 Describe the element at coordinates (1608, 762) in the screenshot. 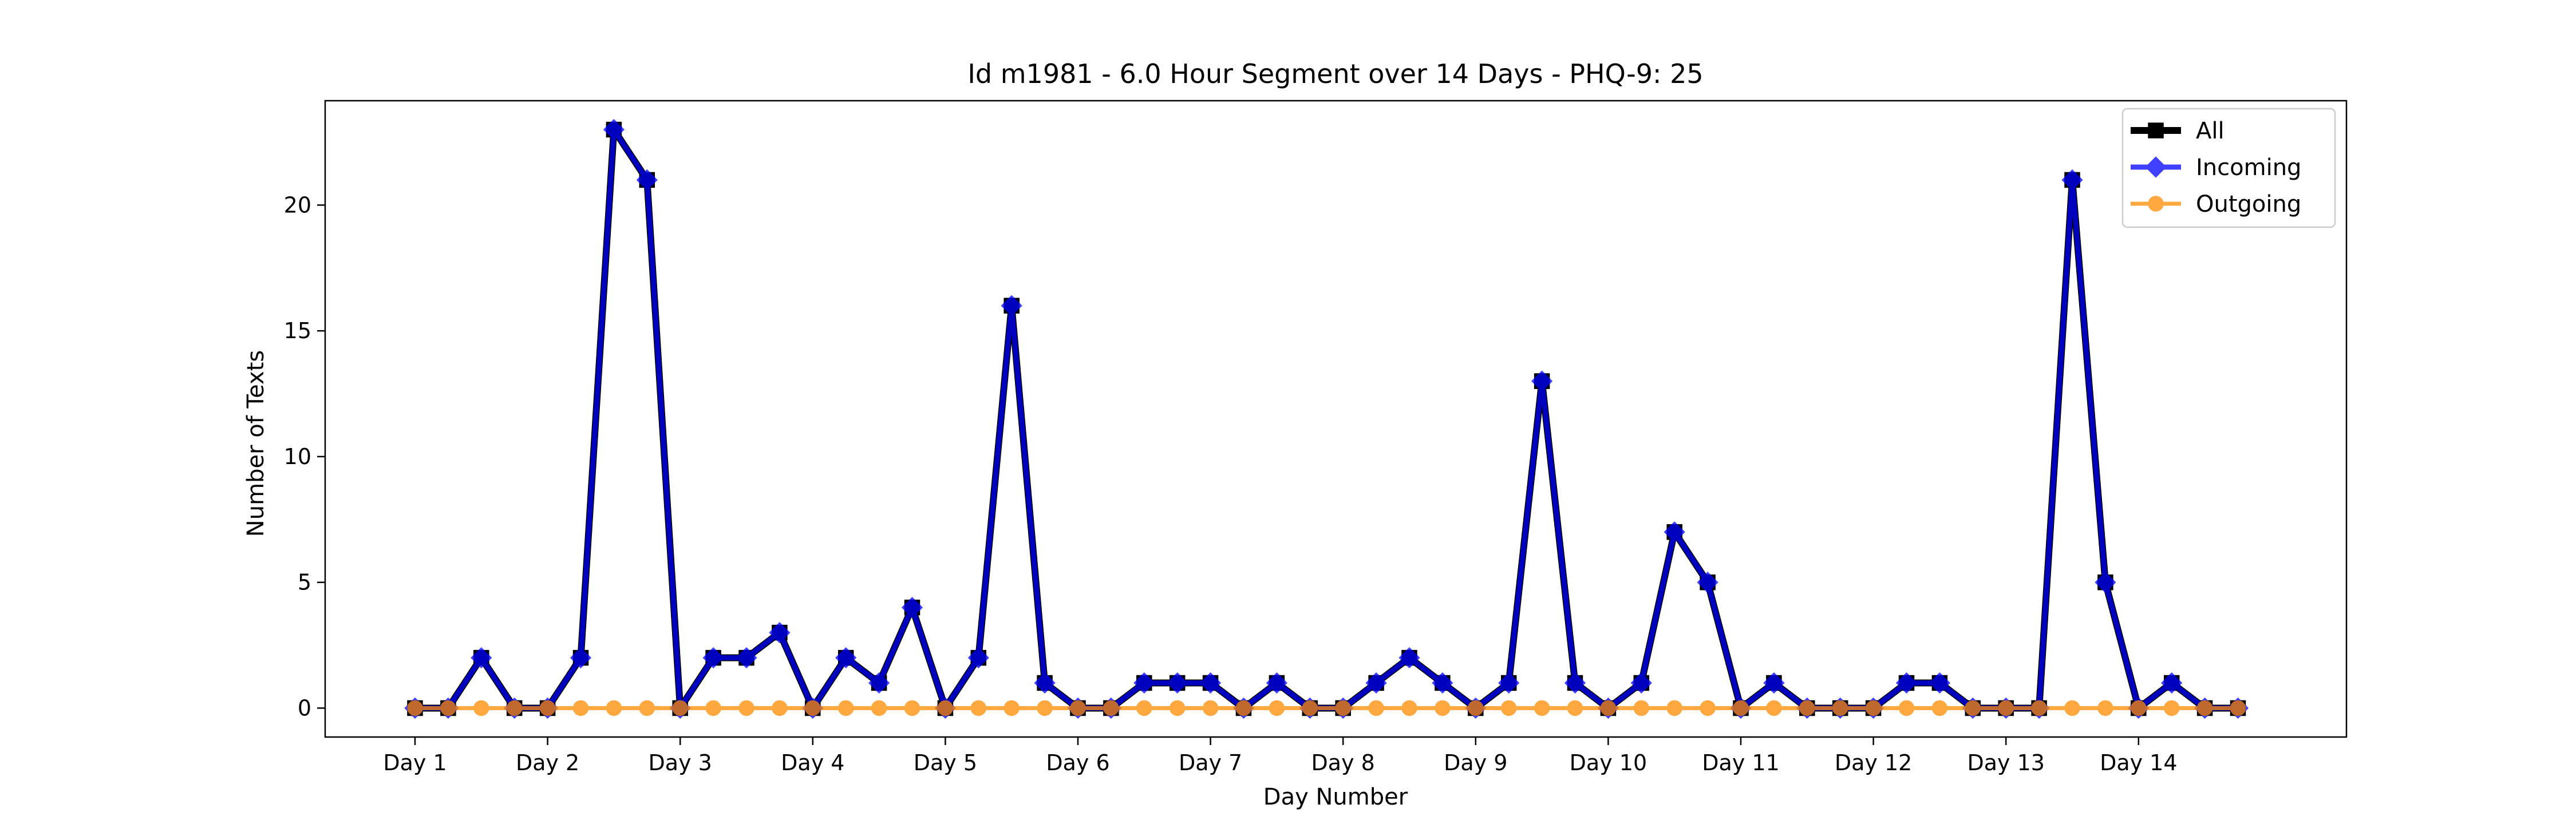

I see `x-tick-label: Day 10` at that location.